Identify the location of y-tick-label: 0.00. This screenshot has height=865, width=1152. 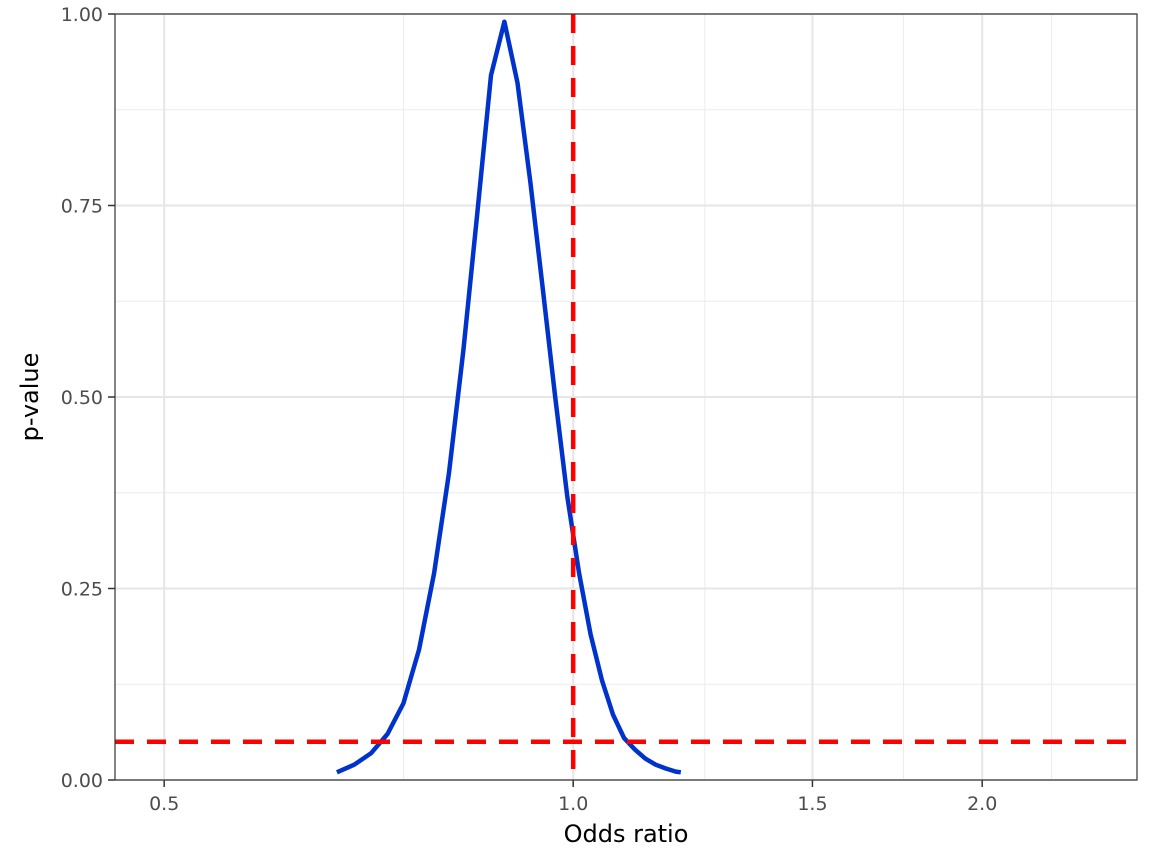
(82, 781).